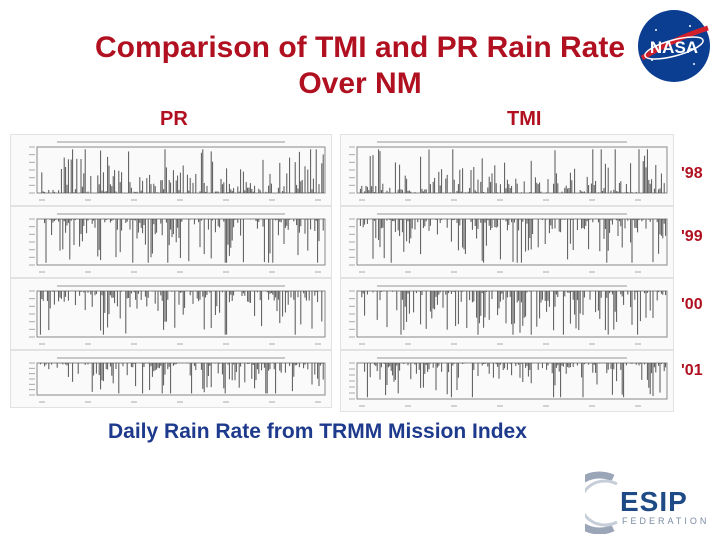  I want to click on pr-chart-1999, so click(177, 243).